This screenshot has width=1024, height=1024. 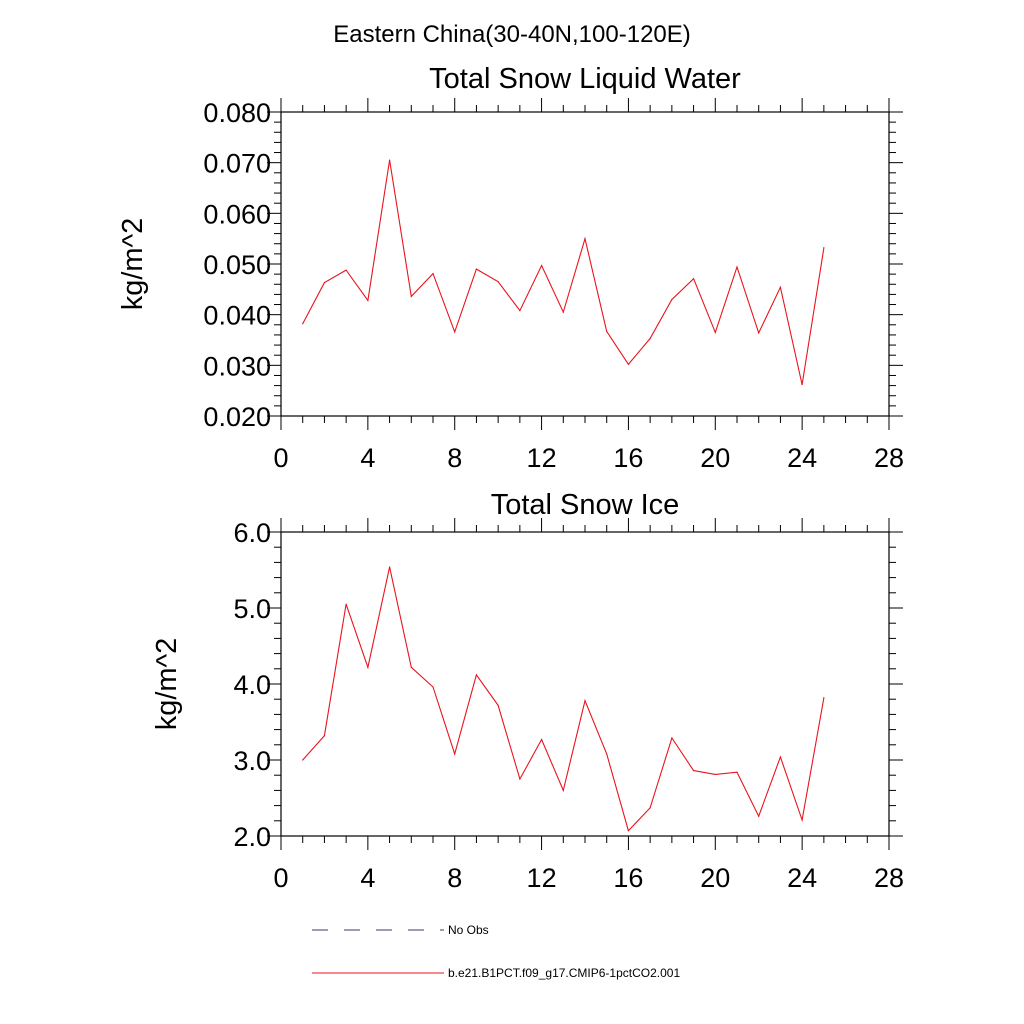 I want to click on y-tick-label: 6.0, so click(x=252, y=533).